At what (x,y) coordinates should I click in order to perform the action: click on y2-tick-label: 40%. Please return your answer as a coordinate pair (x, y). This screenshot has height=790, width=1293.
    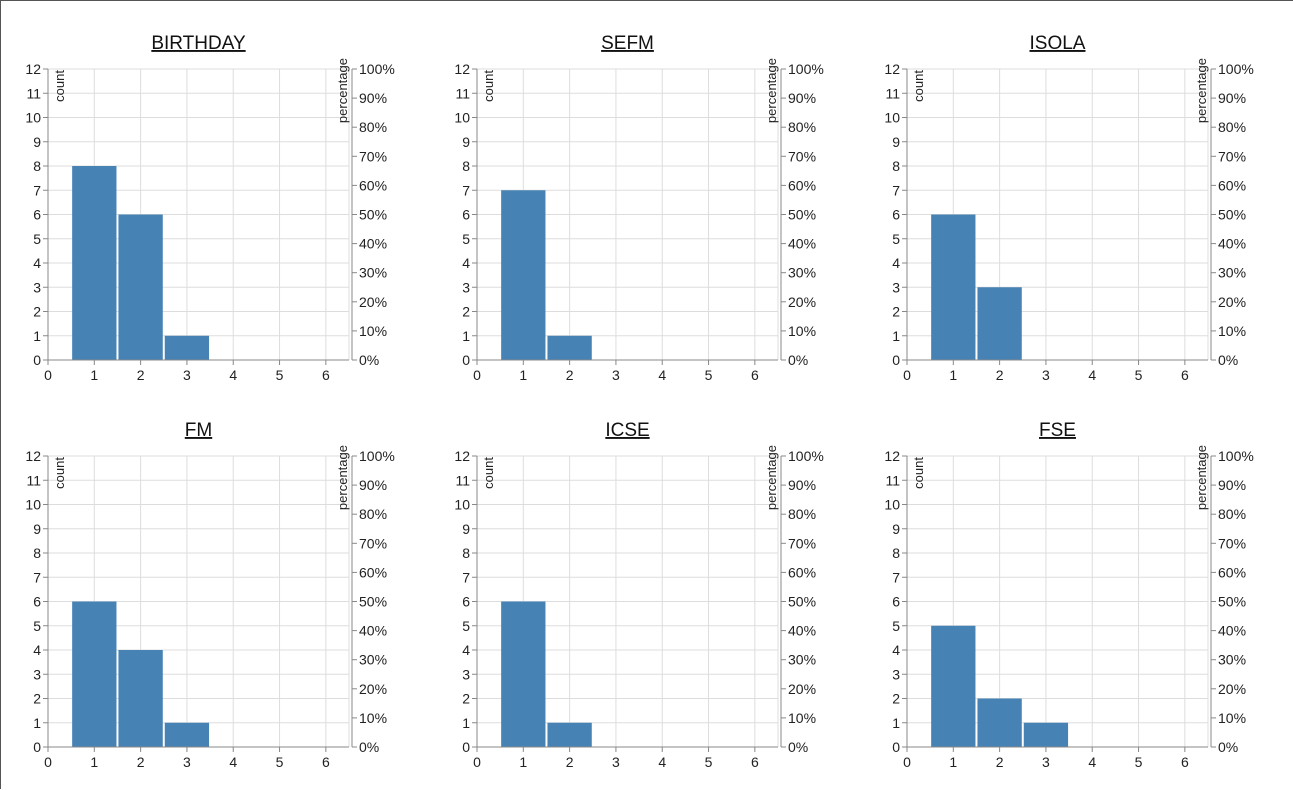
    Looking at the image, I should click on (373, 244).